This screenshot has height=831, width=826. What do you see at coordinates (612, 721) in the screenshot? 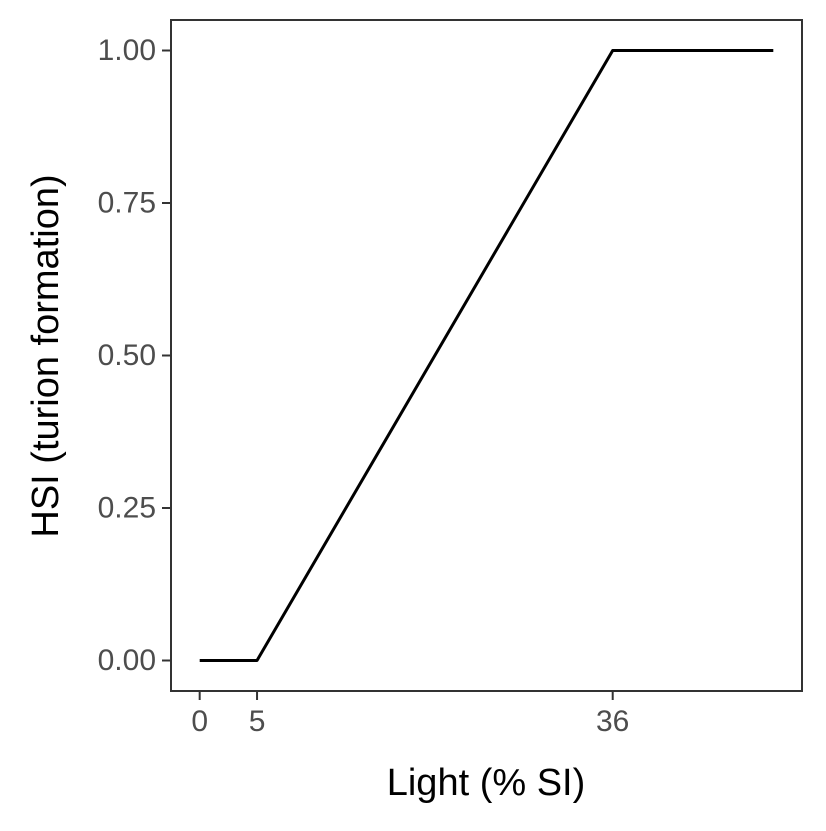
I see `x-tick-label: 36` at bounding box center [612, 721].